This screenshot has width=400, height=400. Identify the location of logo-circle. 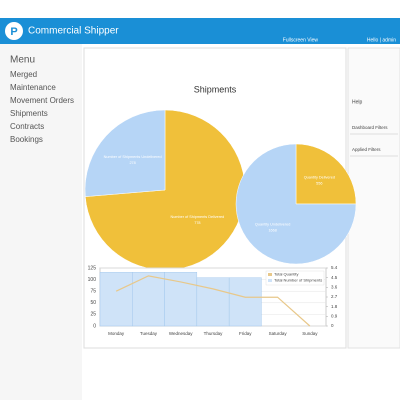
(14, 31).